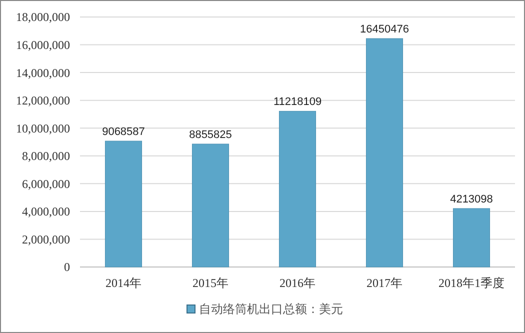 The width and height of the screenshot is (525, 333). I want to click on data-label: 8855825, so click(210, 135).